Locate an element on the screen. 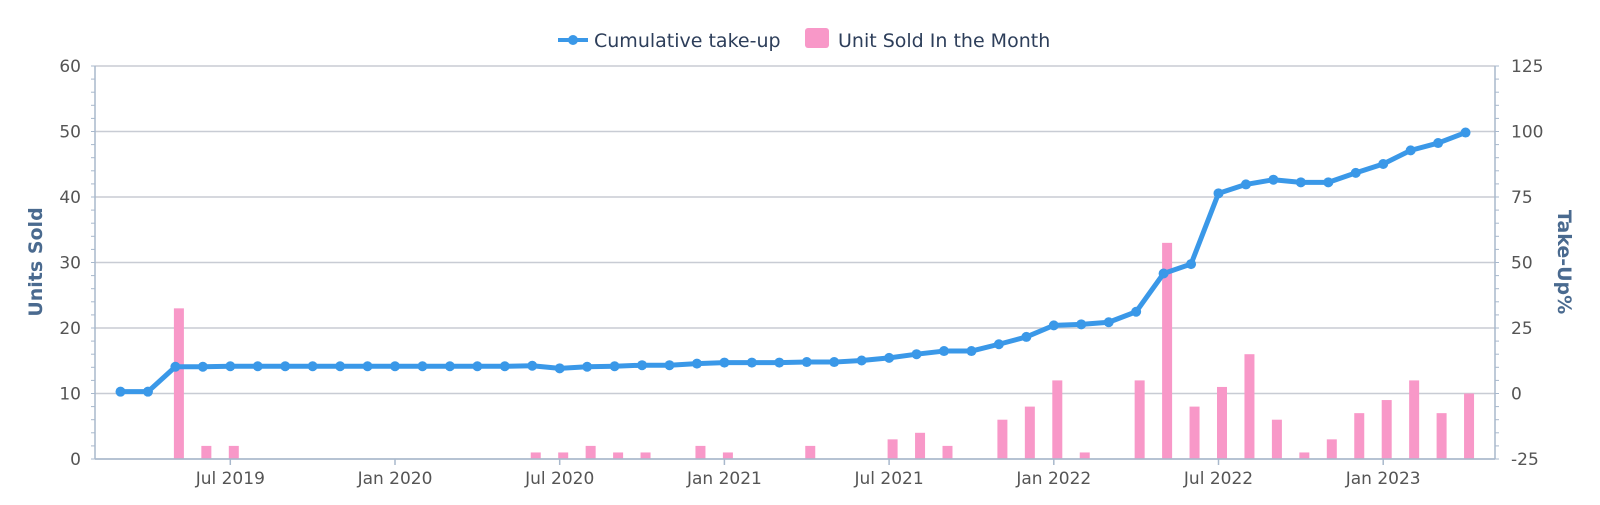  legend-item-units: Unit Sold In the Month is located at coordinates (927, 40).